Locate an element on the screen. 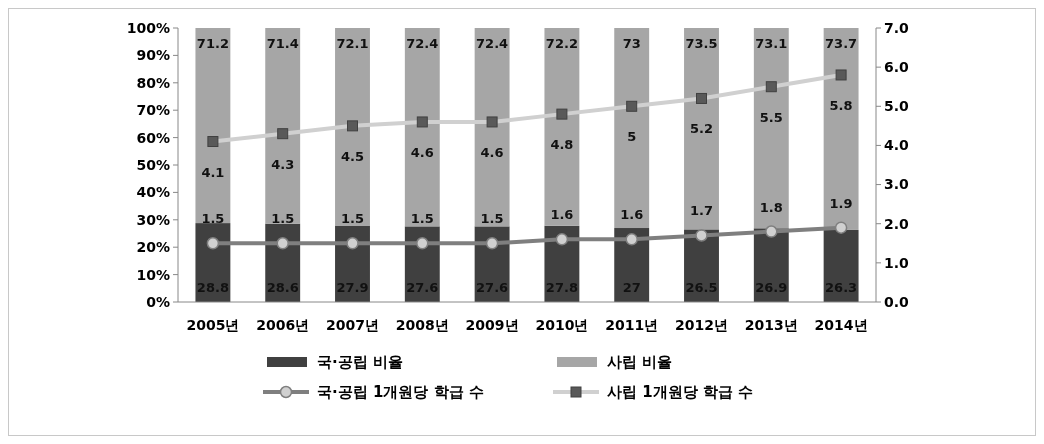 The width and height of the screenshot is (1044, 444). data-label: 5.8 is located at coordinates (841, 105).